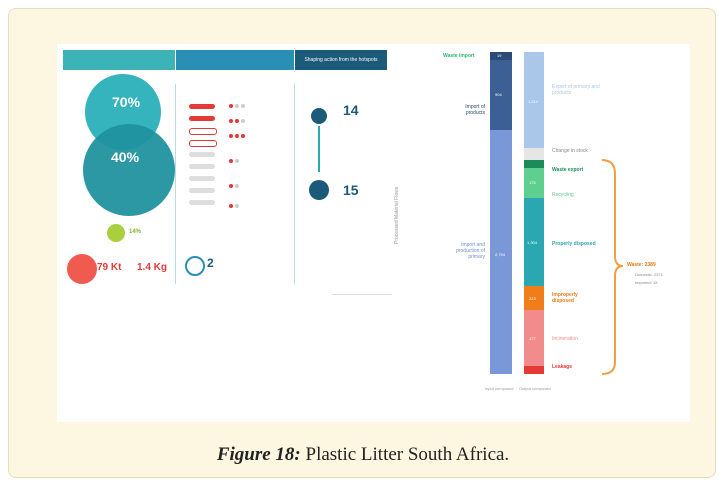 Image resolution: width=726 pixels, height=485 pixels. I want to click on rule, so click(362, 294).